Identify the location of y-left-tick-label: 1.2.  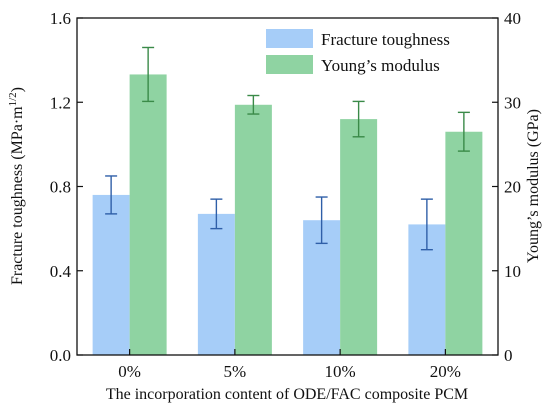
(60, 102).